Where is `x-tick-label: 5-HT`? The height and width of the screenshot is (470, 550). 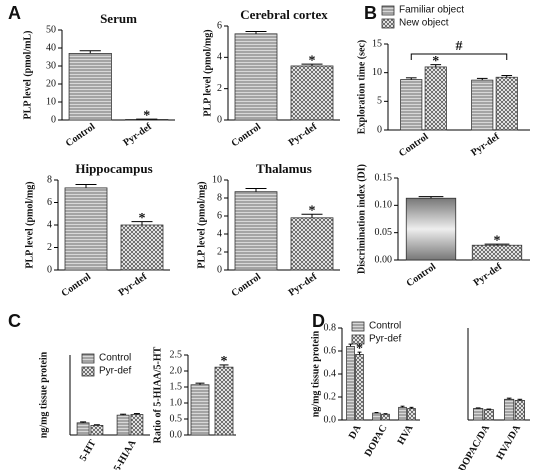 x-tick-label: 5-HT is located at coordinates (88, 451).